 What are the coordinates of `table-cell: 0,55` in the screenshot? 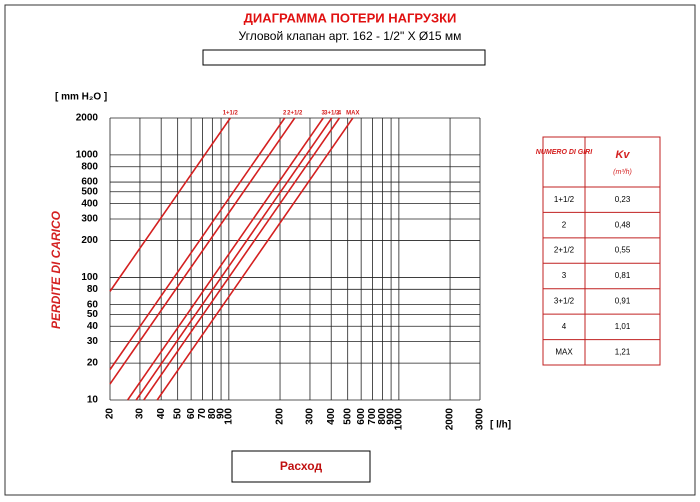 It's located at (623, 250).